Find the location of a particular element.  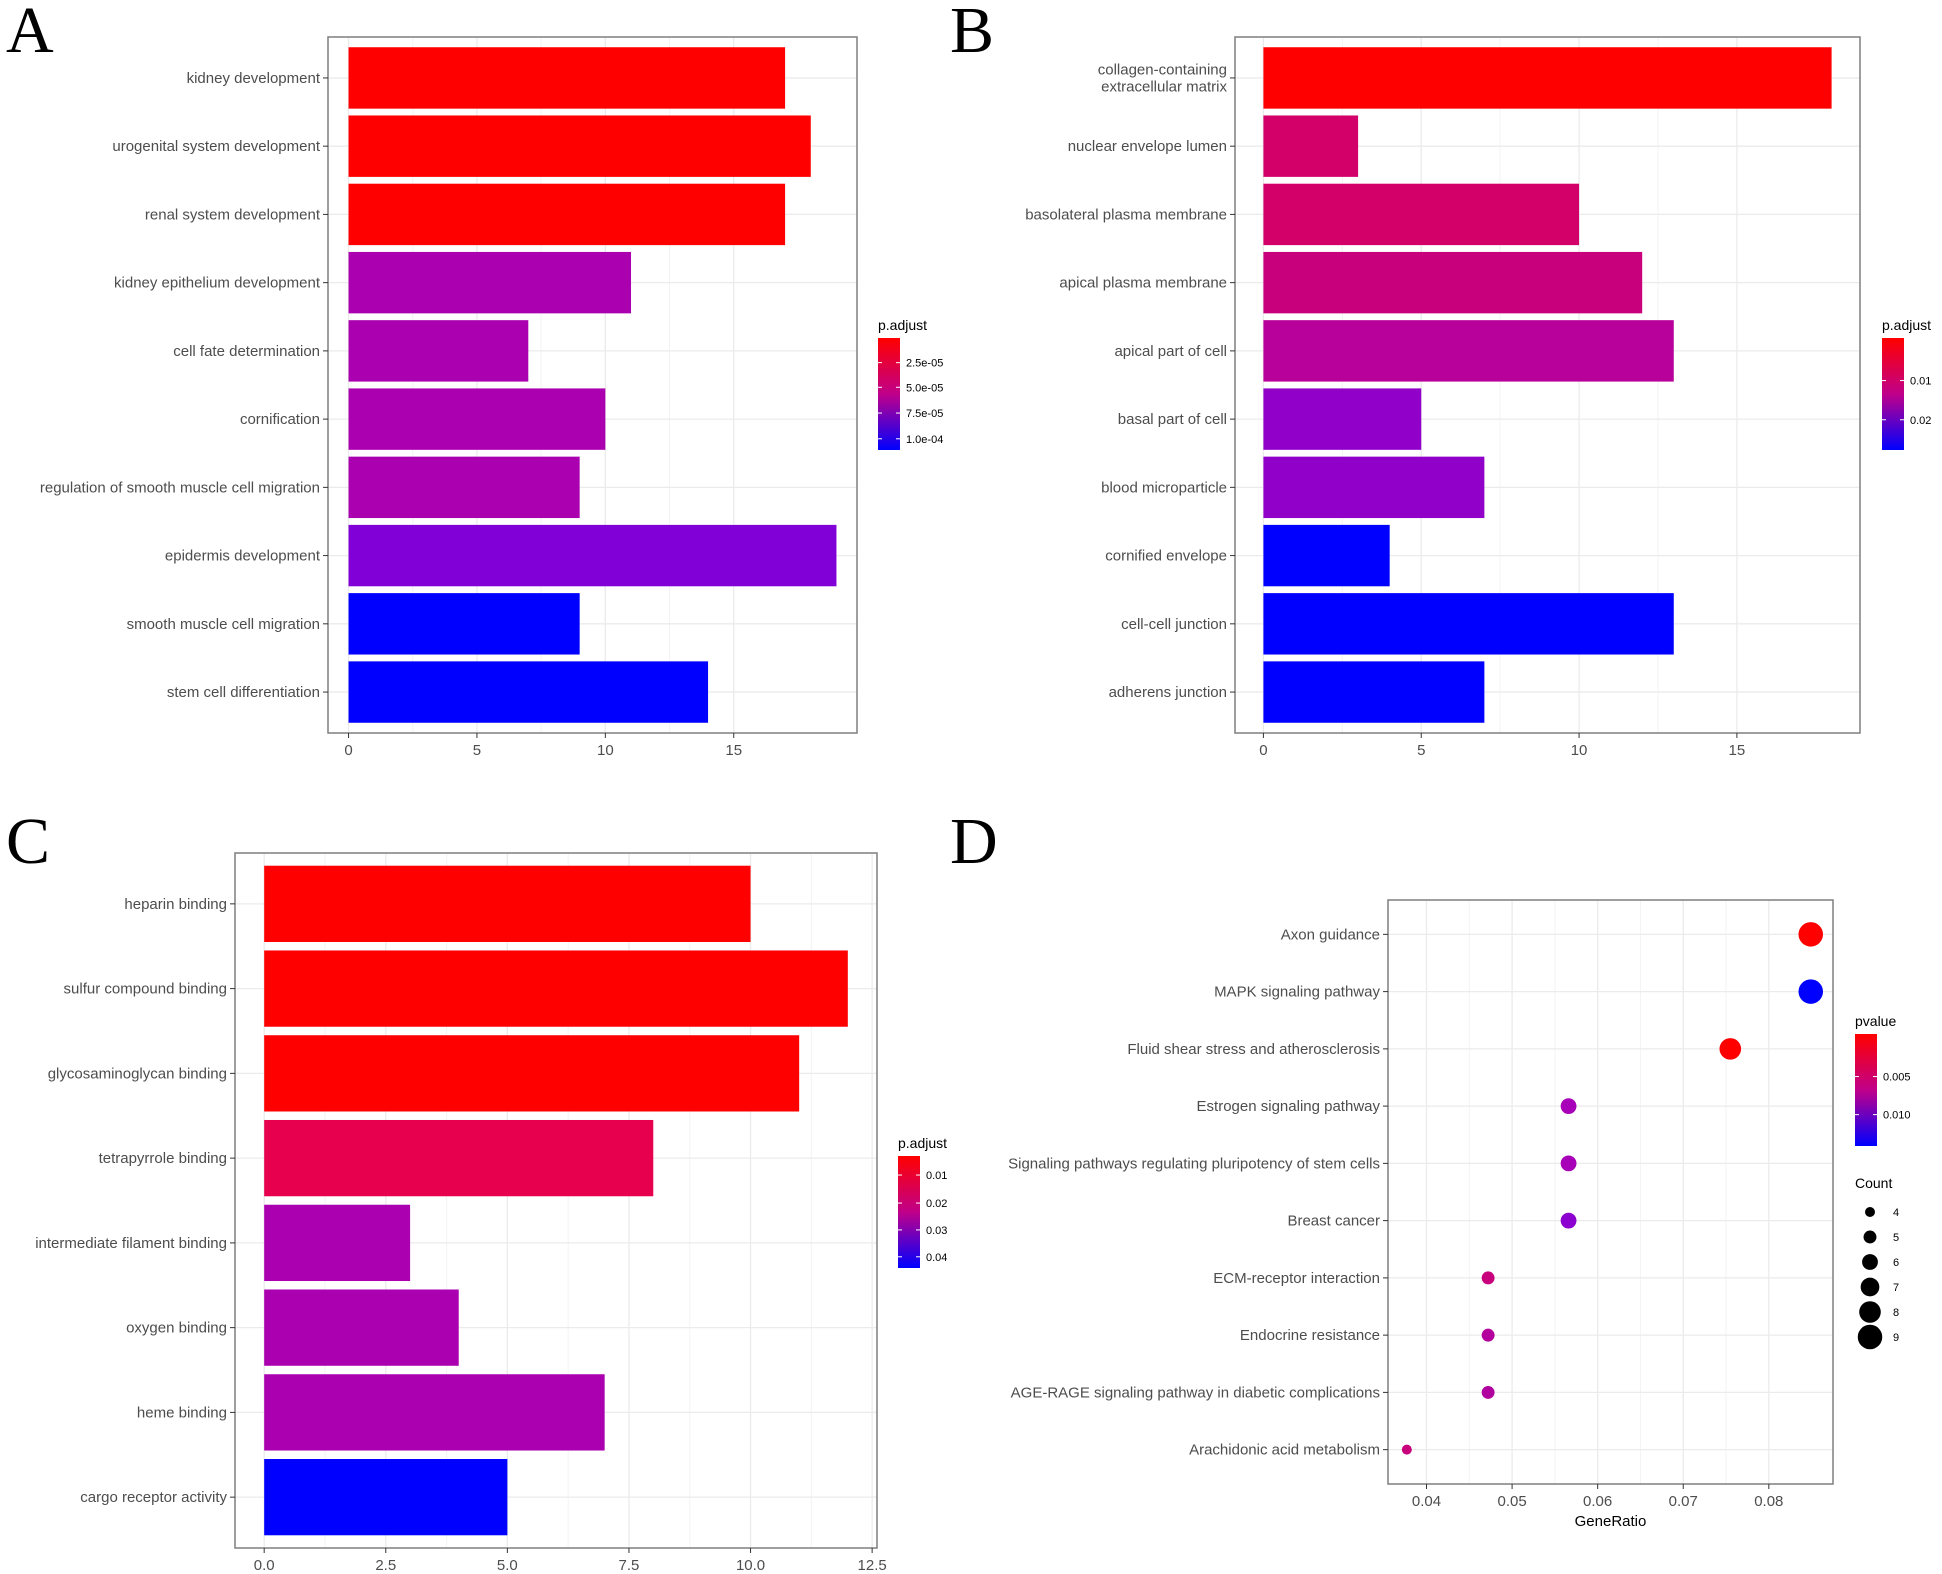

panel-letter-d: D is located at coordinates (974, 841).